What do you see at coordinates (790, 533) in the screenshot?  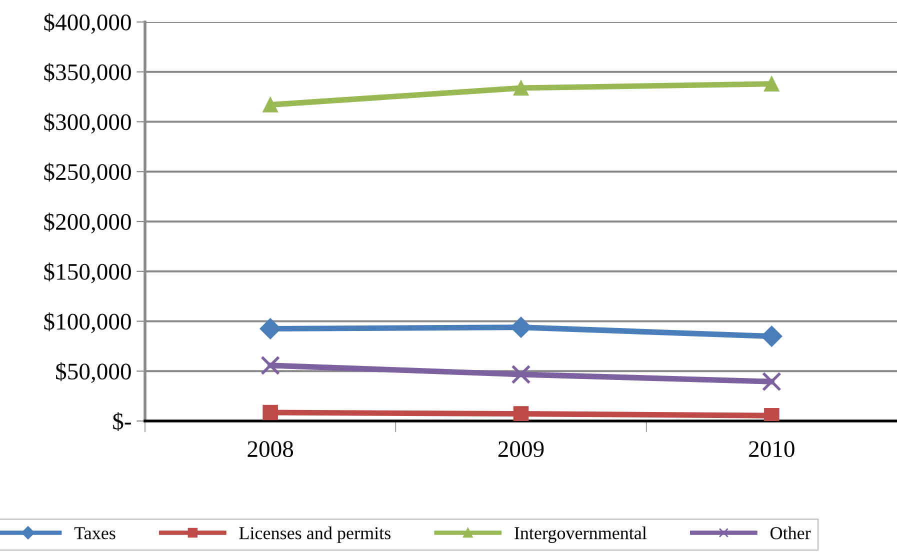 I see `legend-label: Other` at bounding box center [790, 533].